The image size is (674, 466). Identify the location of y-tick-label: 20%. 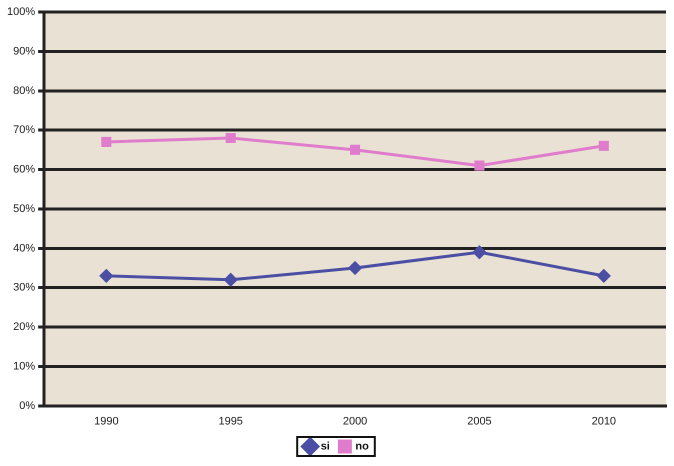
(24, 327).